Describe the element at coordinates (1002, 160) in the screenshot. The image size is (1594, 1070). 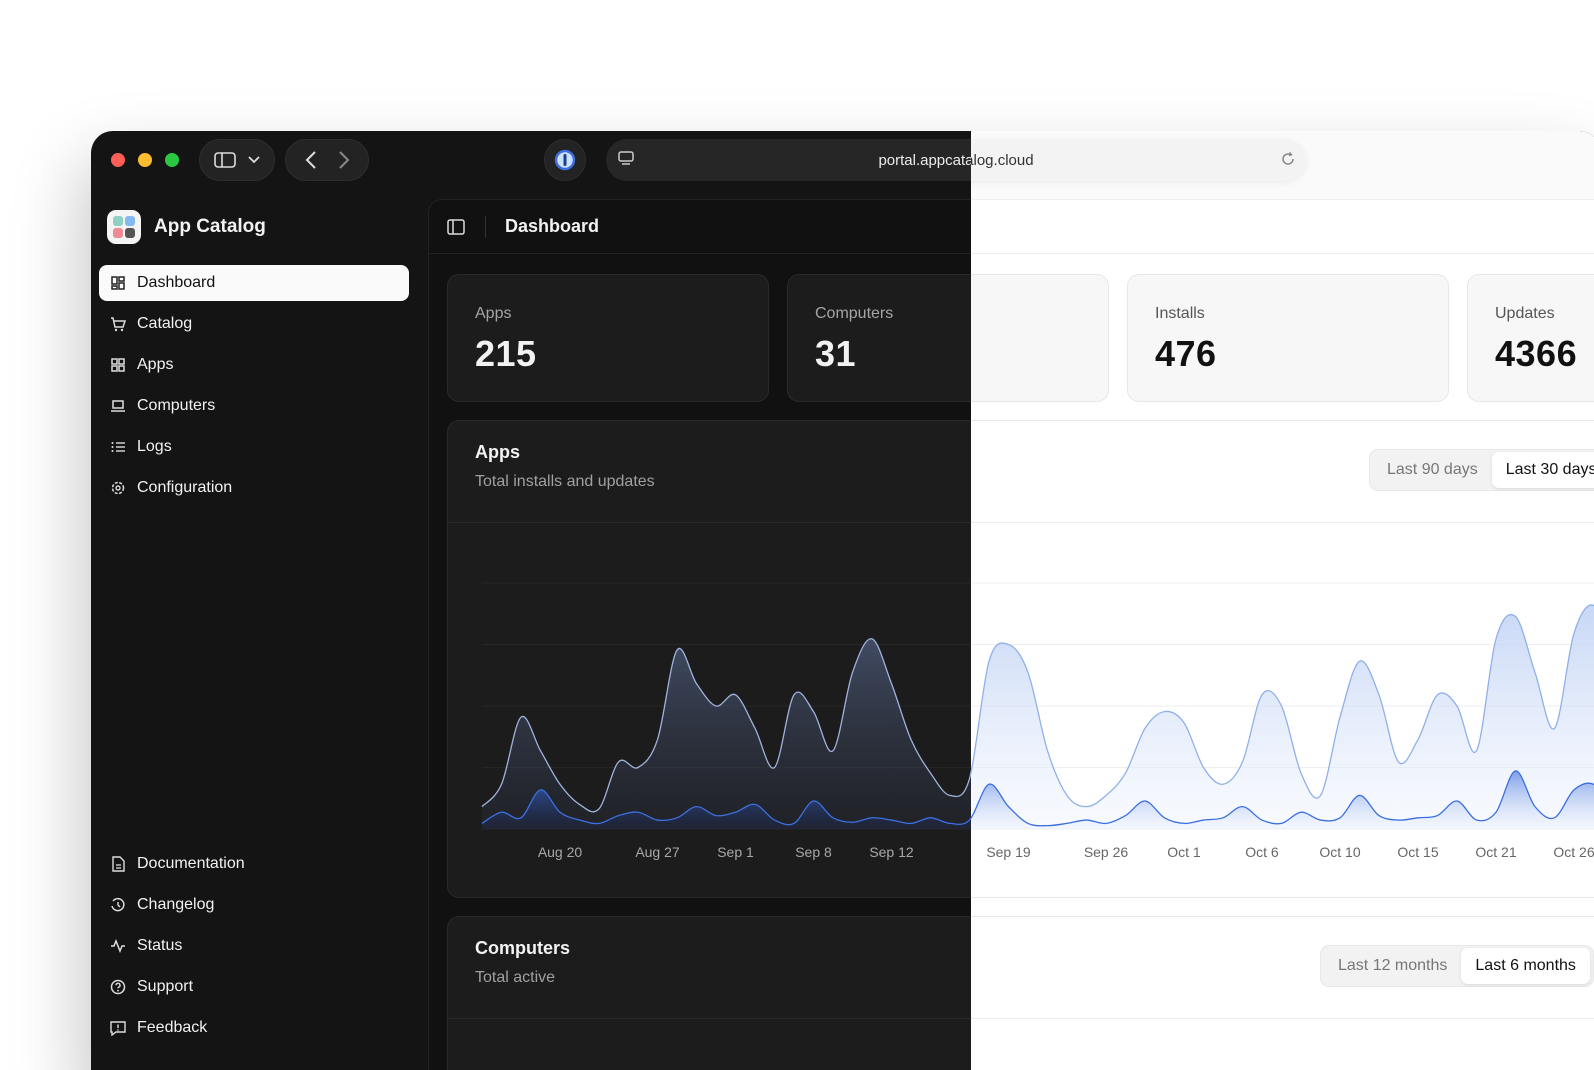
I see `url-text: portal.appcatalog.cloud` at that location.